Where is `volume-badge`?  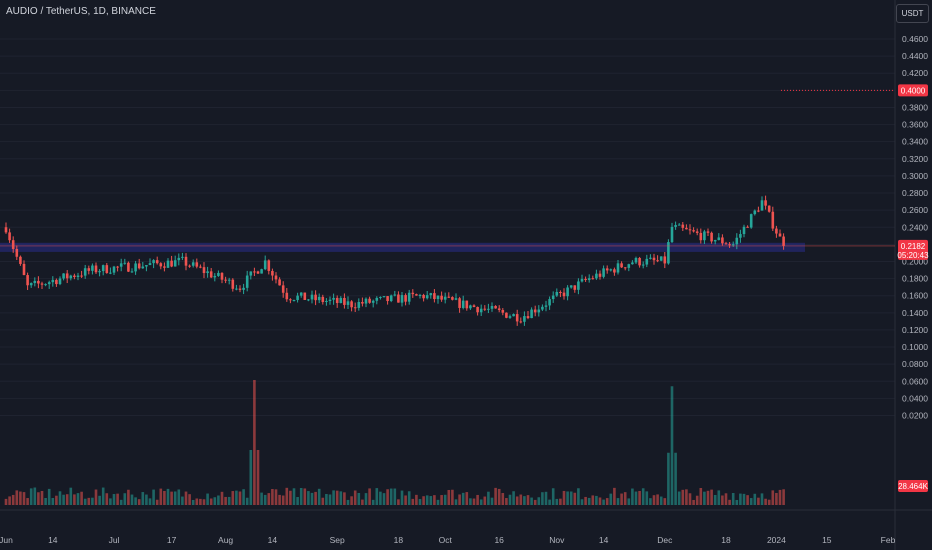
volume-badge is located at coordinates (913, 486).